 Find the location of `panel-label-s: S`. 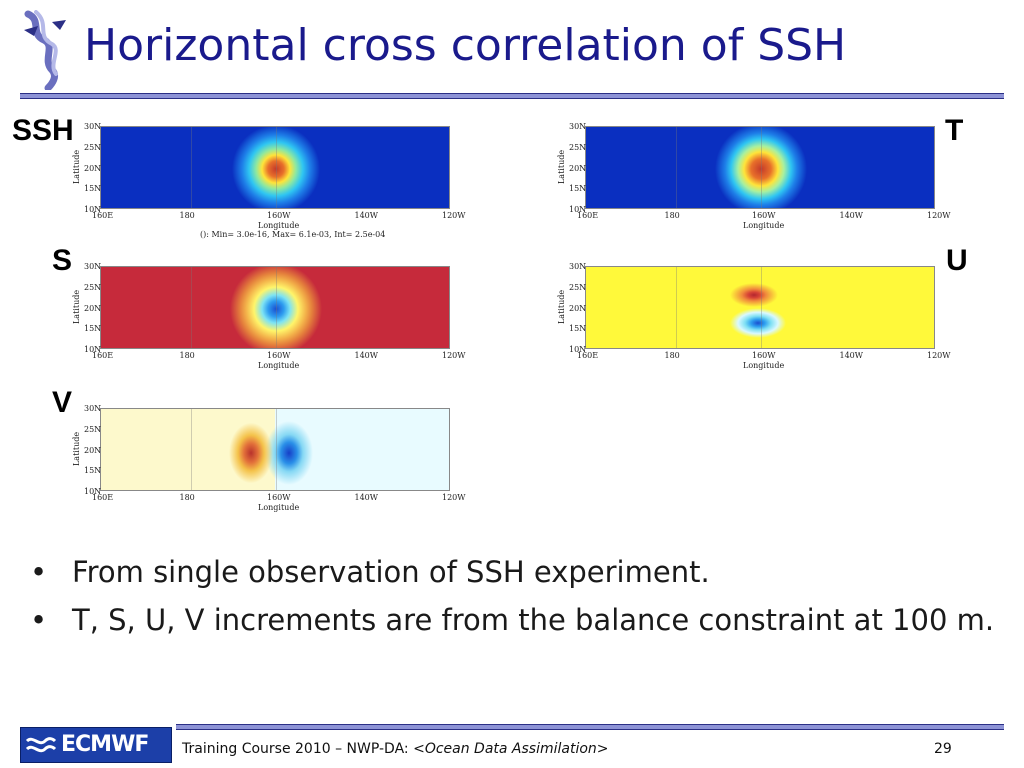

panel-label-s: S is located at coordinates (62, 260).